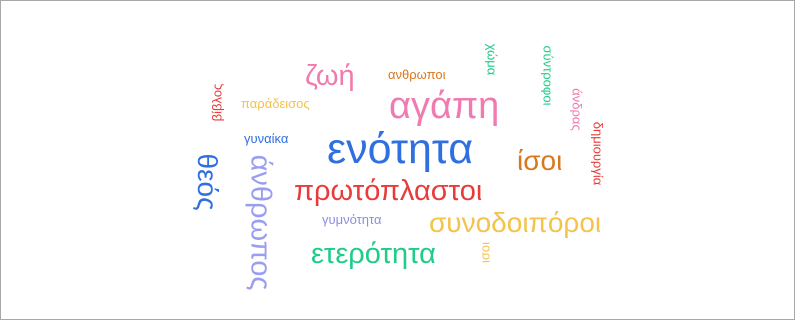  Describe the element at coordinates (598, 153) in the screenshot. I see `word-dimiourgia: δημιουργία` at that location.